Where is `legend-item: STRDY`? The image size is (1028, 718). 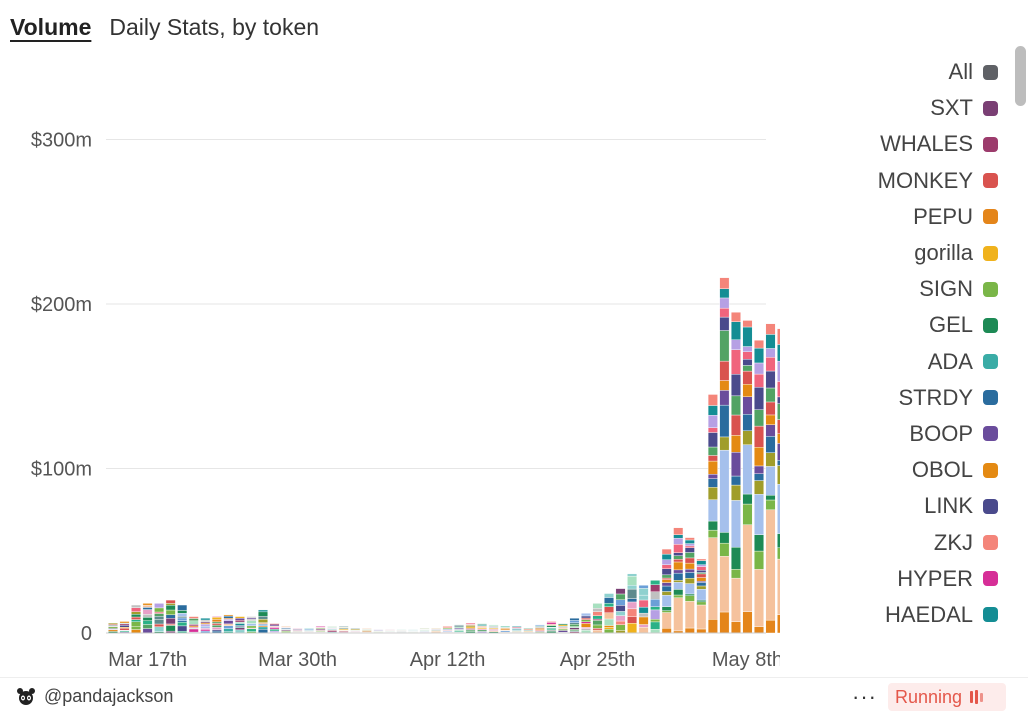
legend-item: STRDY is located at coordinates (898, 398).